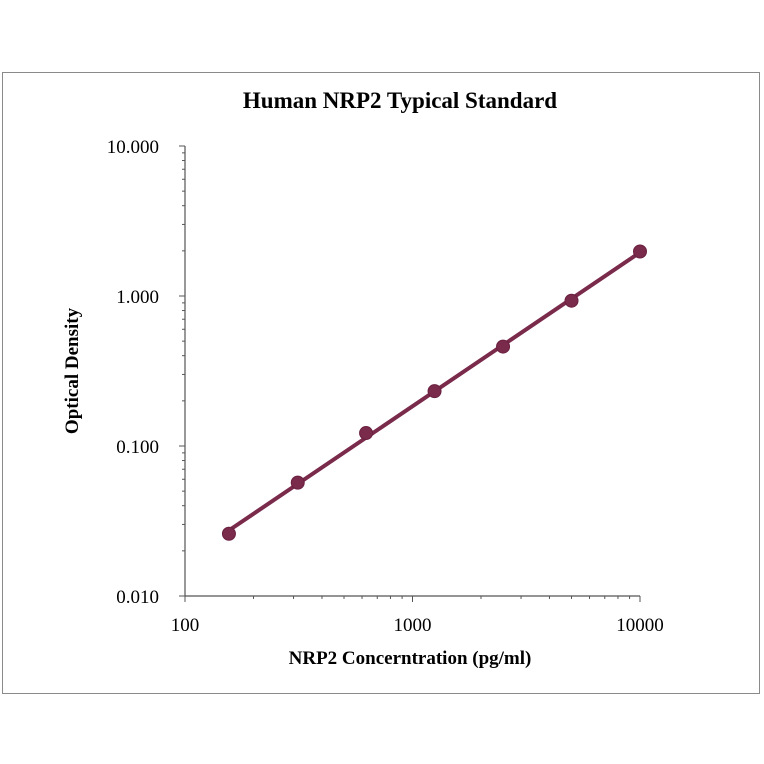  Describe the element at coordinates (133, 147) in the screenshot. I see `y-tick-label: 10.000` at that location.